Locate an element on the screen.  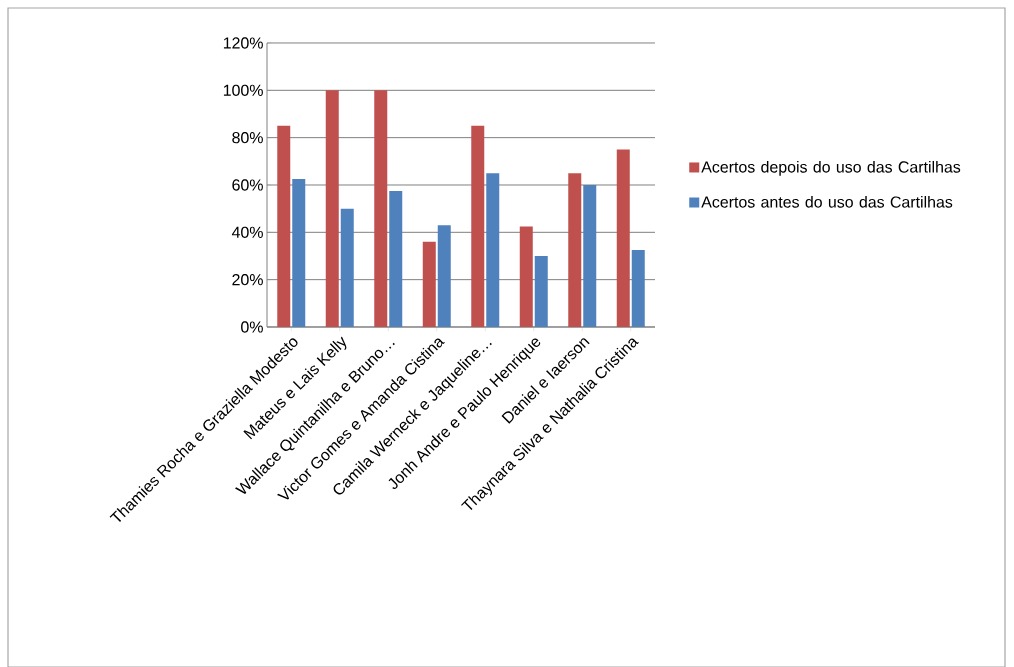
y-tick-label: 100% is located at coordinates (243, 90).